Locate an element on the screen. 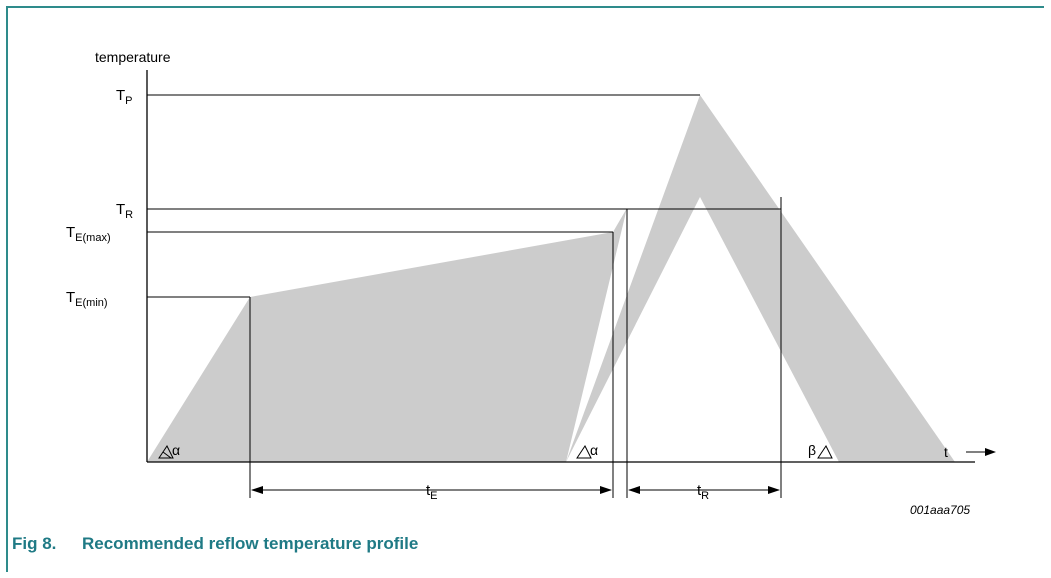 This screenshot has height=578, width=1051. x-axis-label: t is located at coordinates (946, 452).